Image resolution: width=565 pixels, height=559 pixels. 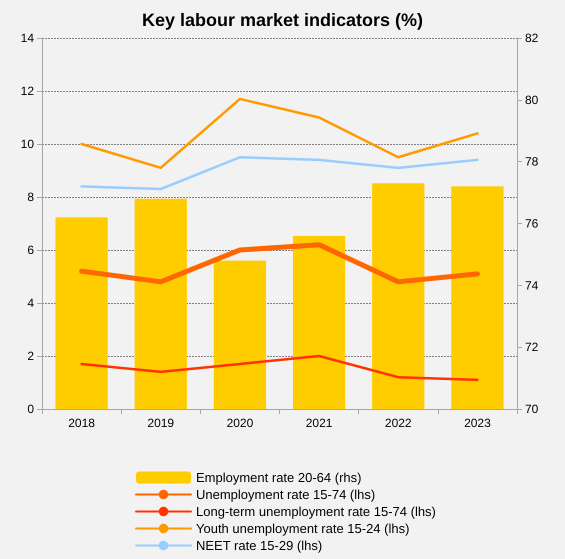 What do you see at coordinates (30, 197) in the screenshot?
I see `y-tick-label: 8` at bounding box center [30, 197].